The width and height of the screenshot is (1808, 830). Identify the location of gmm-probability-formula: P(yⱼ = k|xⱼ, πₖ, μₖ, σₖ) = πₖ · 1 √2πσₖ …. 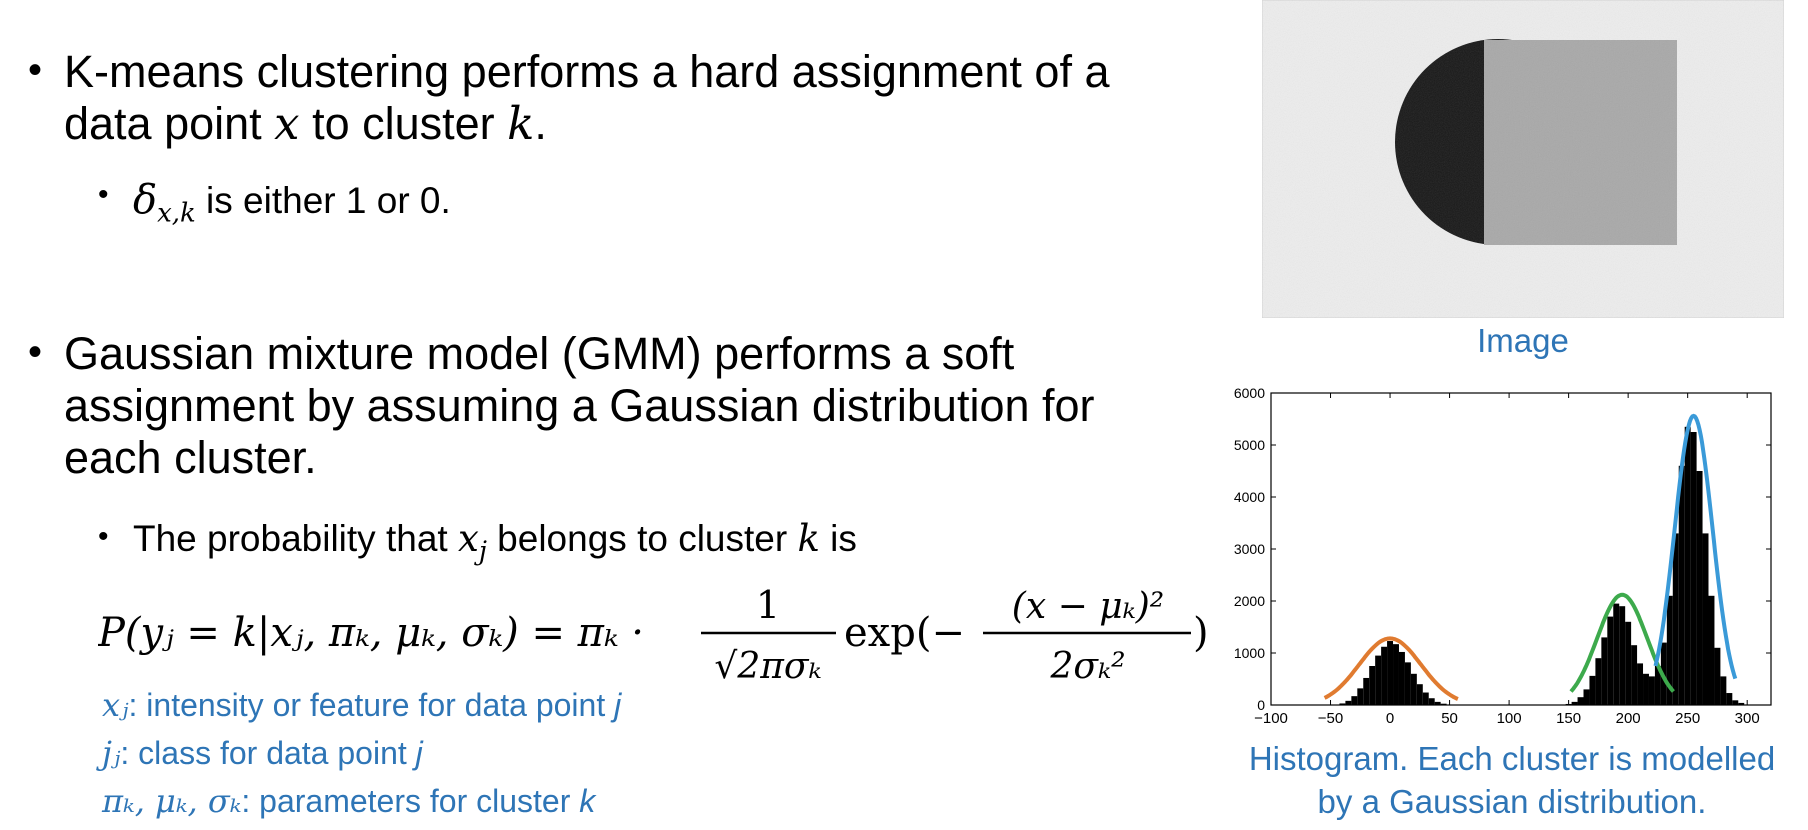
(653, 635).